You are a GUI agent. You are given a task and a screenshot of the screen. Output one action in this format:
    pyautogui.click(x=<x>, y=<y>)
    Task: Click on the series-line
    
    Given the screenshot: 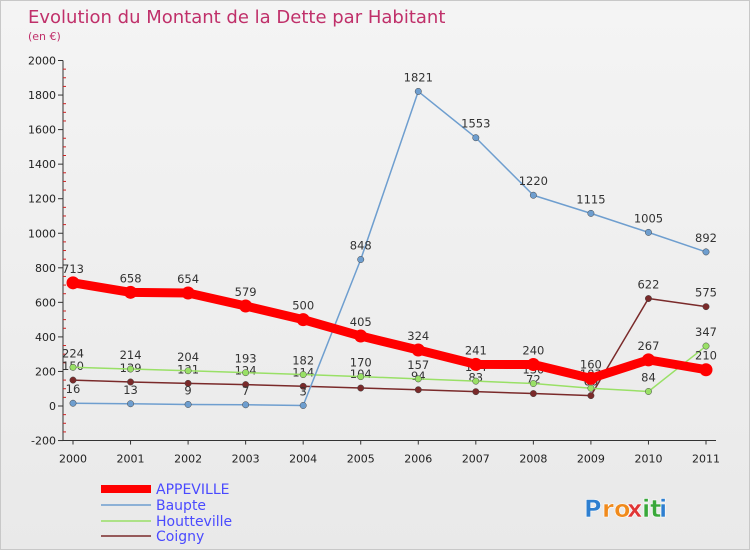 What is the action you would take?
    pyautogui.click(x=389, y=369)
    